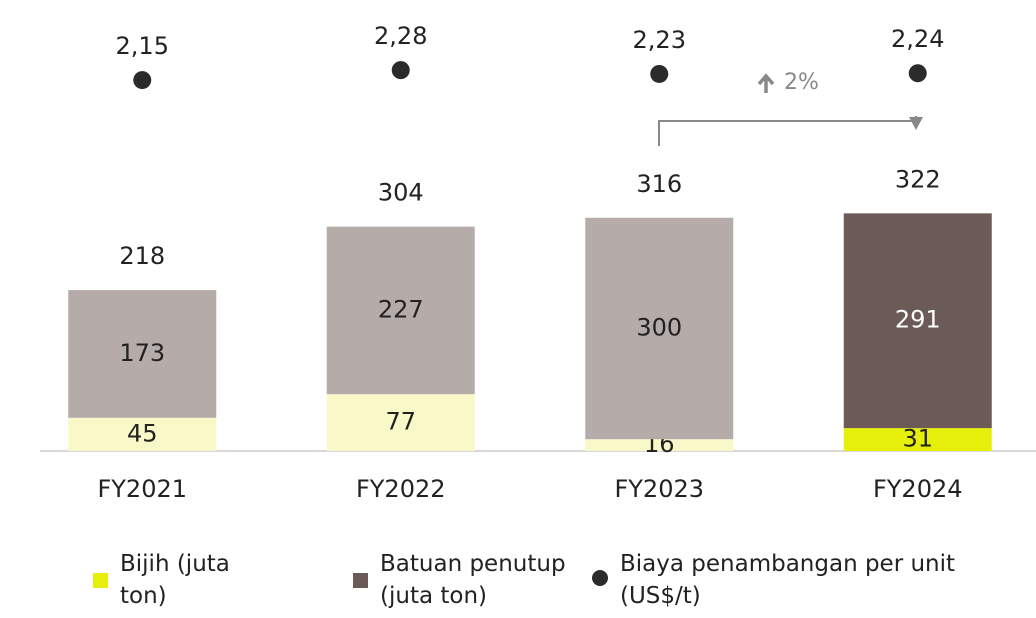 The width and height of the screenshot is (1036, 618). I want to click on legend-item: Biaya penambangan per unit (US$/t), so click(806, 580).